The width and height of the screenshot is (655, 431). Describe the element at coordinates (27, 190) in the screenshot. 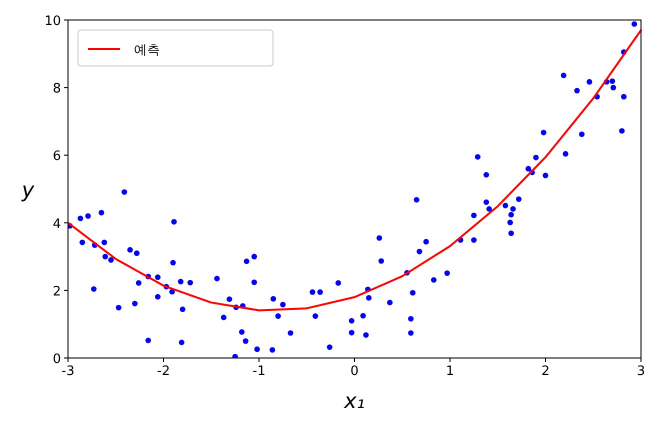

I see `y-axis-title: y` at that location.